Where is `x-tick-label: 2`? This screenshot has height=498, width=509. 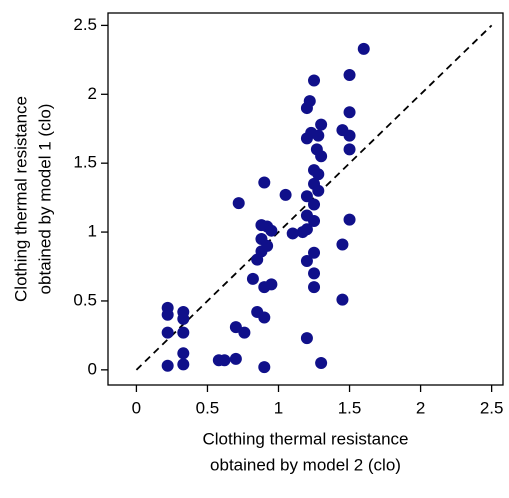 x-tick-label: 2 is located at coordinates (420, 407).